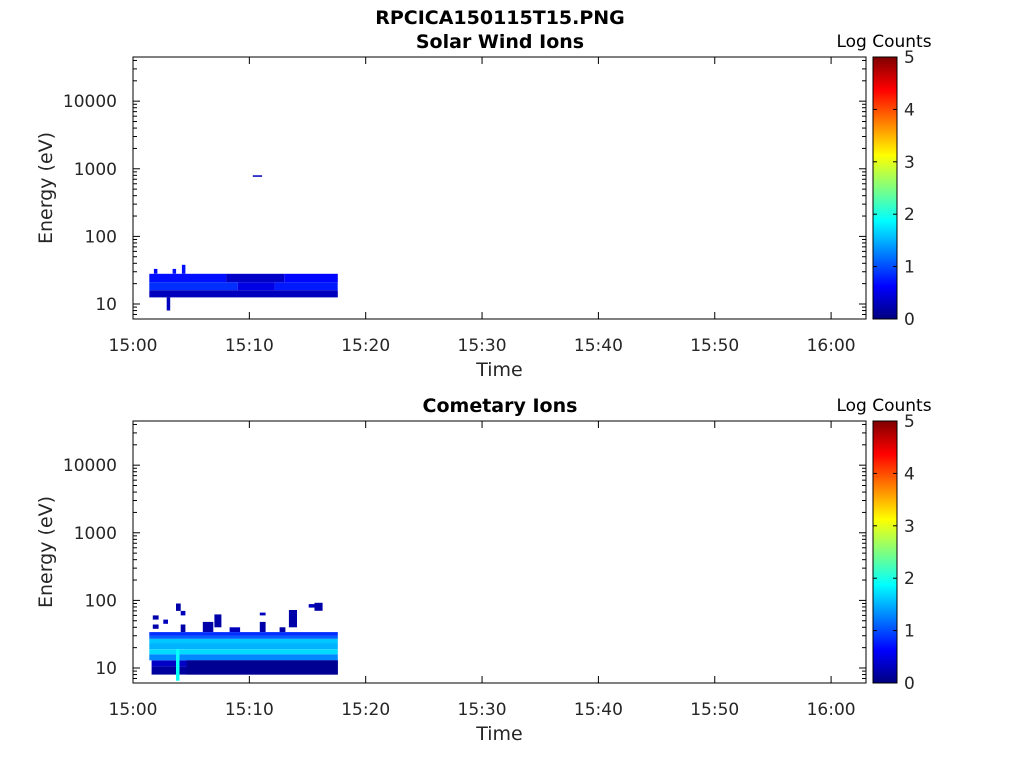 The height and width of the screenshot is (768, 1024). Describe the element at coordinates (500, 42) in the screenshot. I see `panel-title: Solar Wind Ions` at that location.